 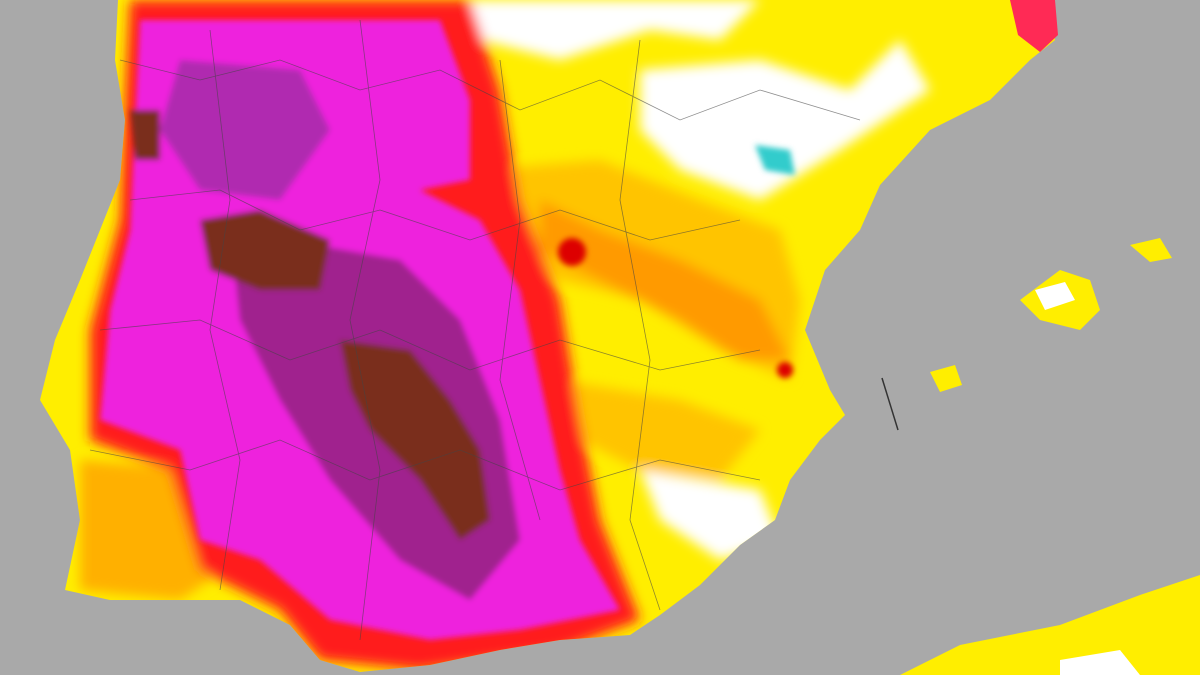 What do you see at coordinates (660, 430) in the screenshot?
I see `zone-gold` at bounding box center [660, 430].